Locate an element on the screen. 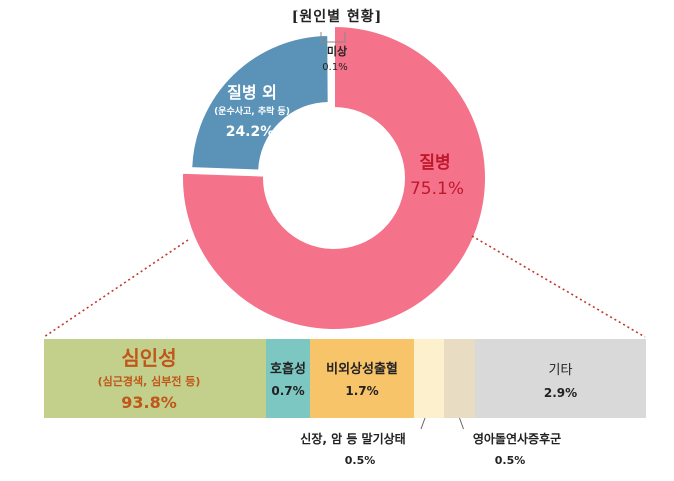  bar-label-hemorrhage-value: 1.7% is located at coordinates (361, 391).